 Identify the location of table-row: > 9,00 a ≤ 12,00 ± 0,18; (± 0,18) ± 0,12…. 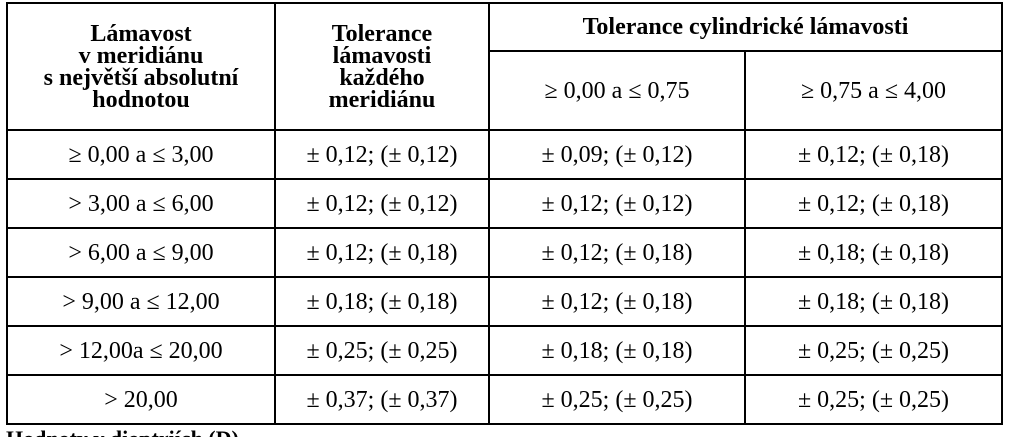
(504, 301).